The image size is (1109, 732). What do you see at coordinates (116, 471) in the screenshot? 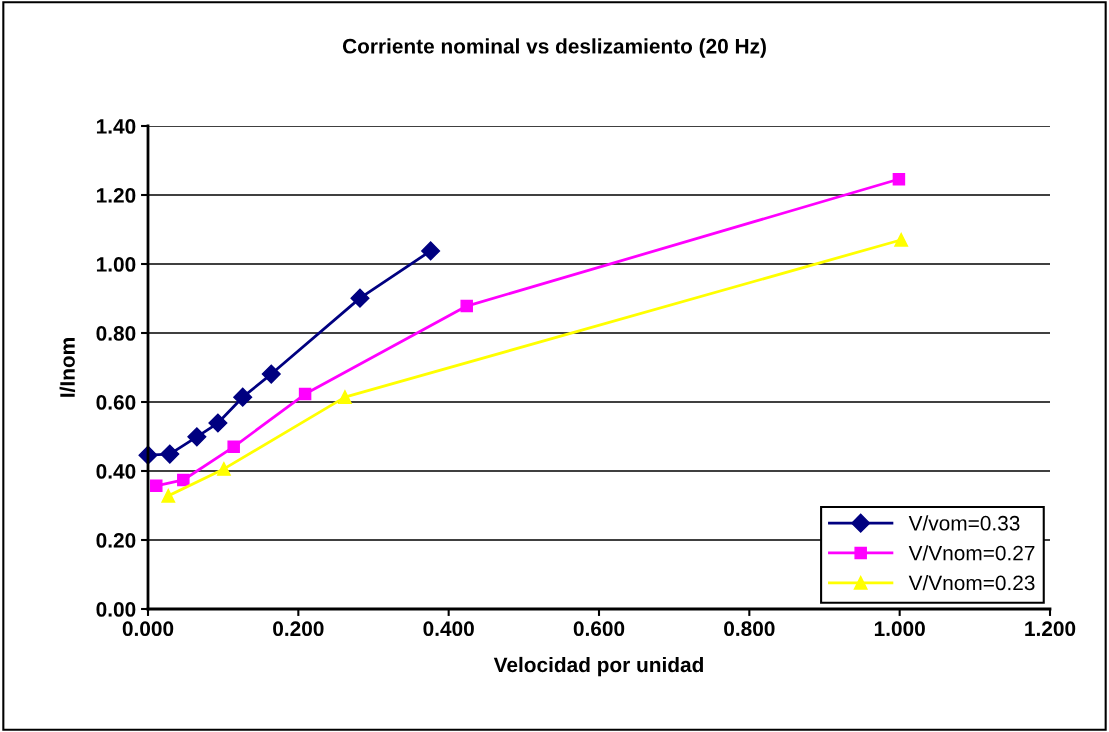
I see `y-tick-label: 0.40` at bounding box center [116, 471].